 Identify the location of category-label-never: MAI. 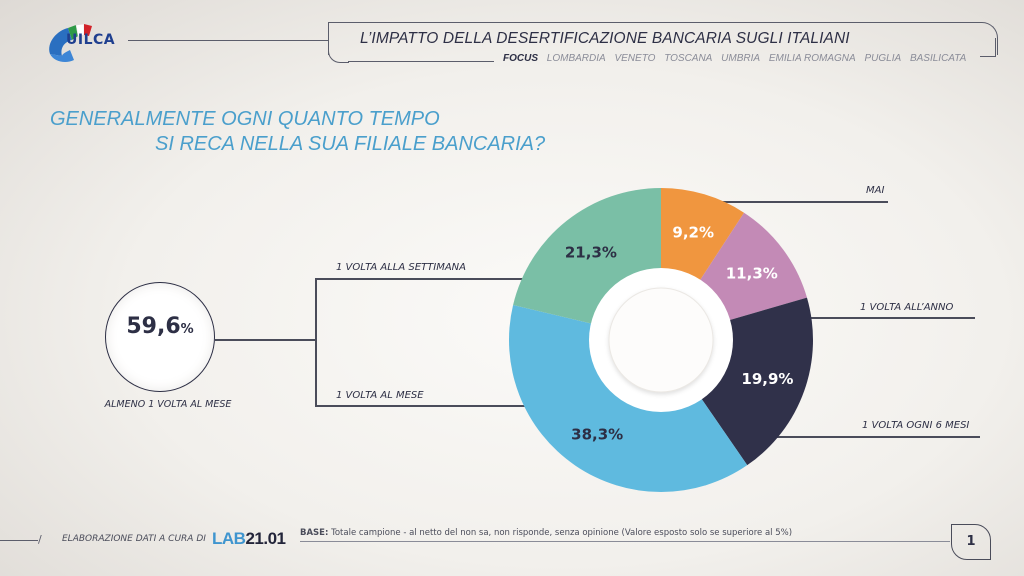
(875, 190).